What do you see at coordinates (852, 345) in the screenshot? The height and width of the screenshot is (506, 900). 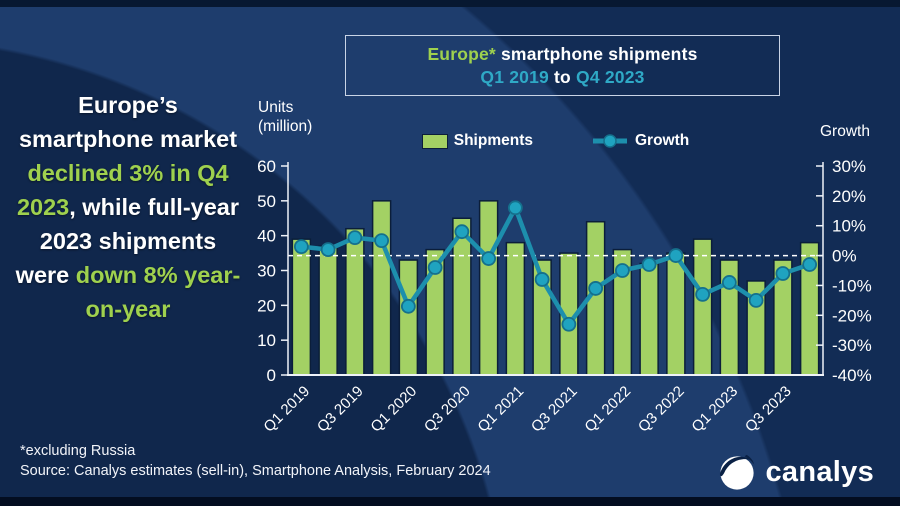 I see `svg-text: -30%` at bounding box center [852, 345].